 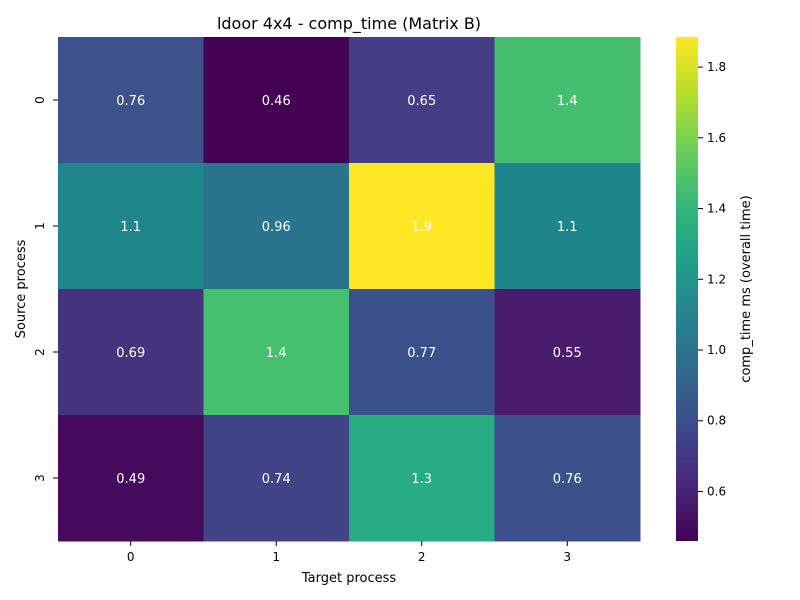 What do you see at coordinates (422, 557) in the screenshot?
I see `x-tick-label: 2` at bounding box center [422, 557].